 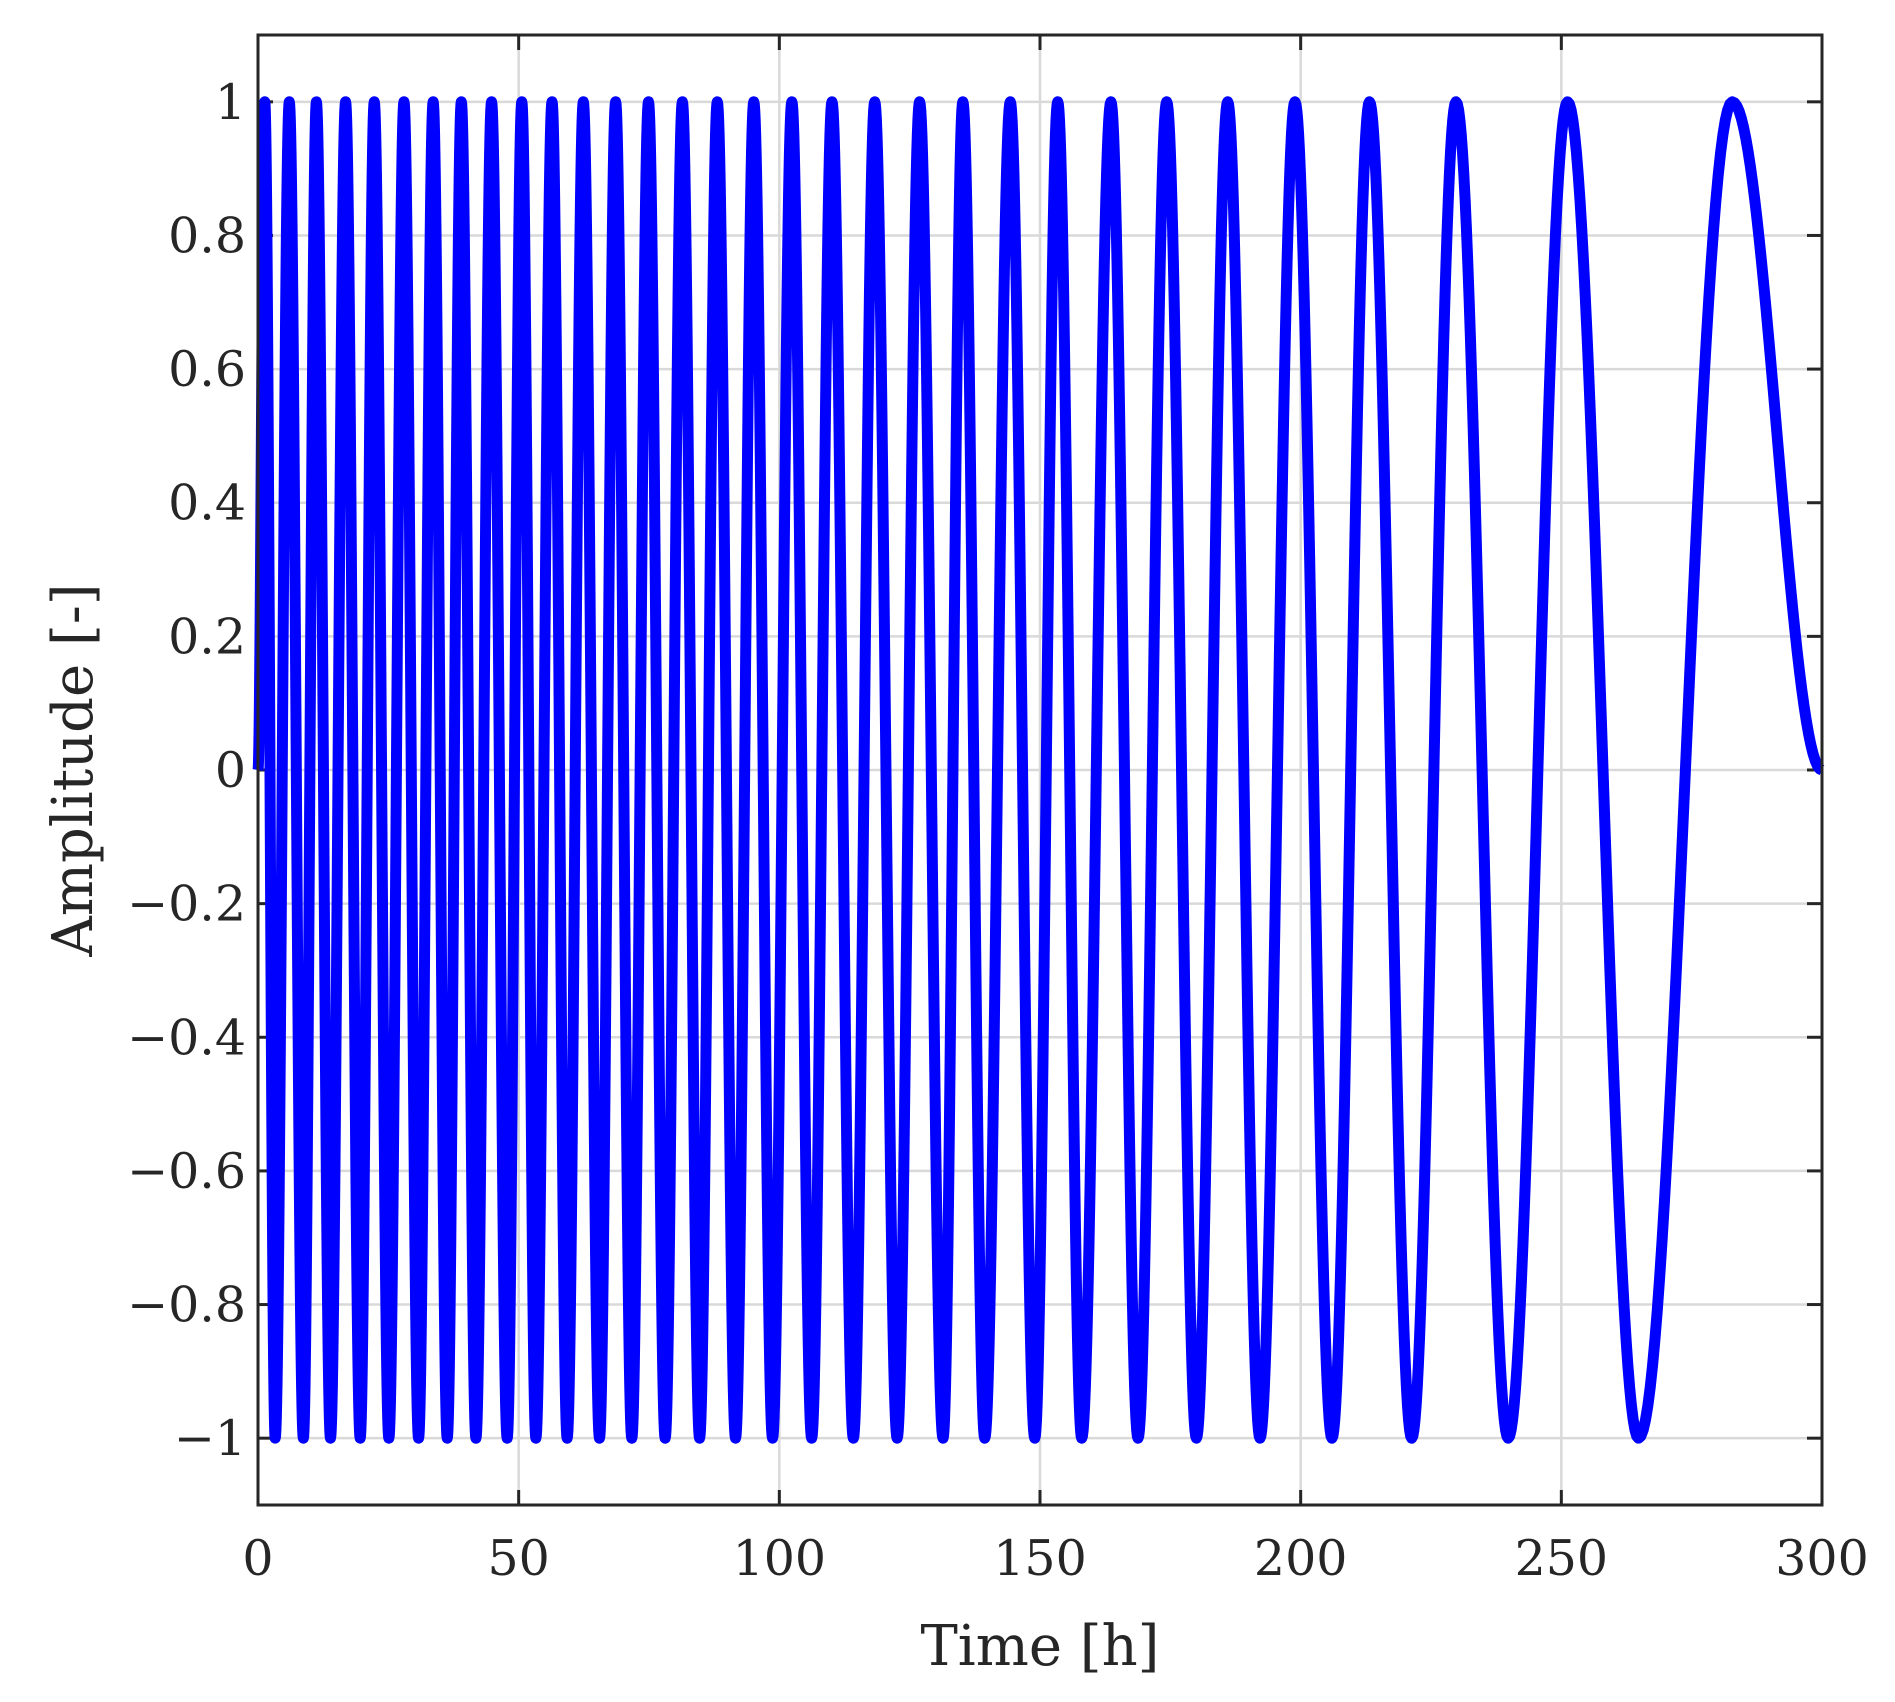 I want to click on y-tick-label: 0.8, so click(x=207, y=235).